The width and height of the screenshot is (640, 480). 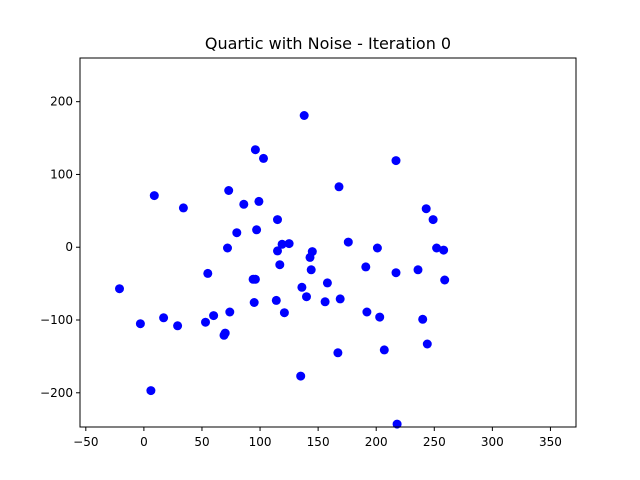 I want to click on y-tick-label: 100, so click(x=61, y=174).